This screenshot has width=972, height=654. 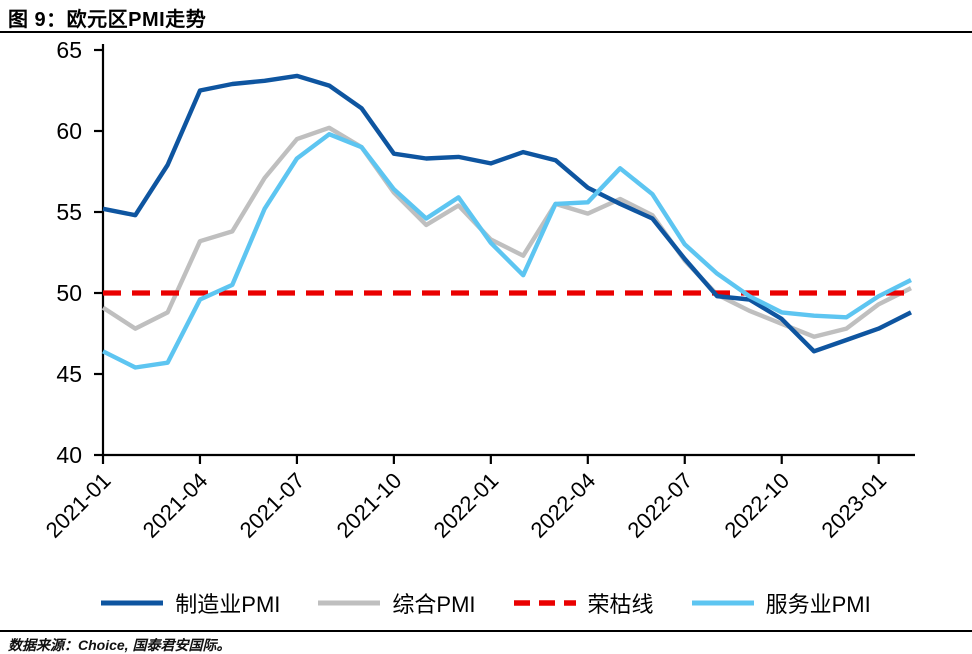 I want to click on x-tick-label: 2023-01, so click(x=853, y=505).